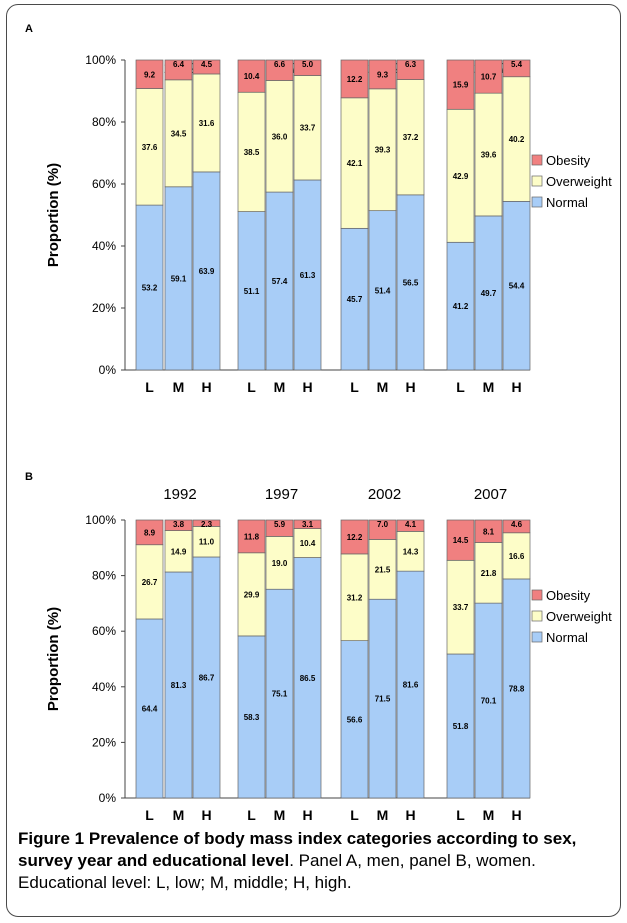 This screenshot has height=923, width=627. I want to click on panel-a-data-label-overweight-2002-M: 39.3, so click(383, 150).